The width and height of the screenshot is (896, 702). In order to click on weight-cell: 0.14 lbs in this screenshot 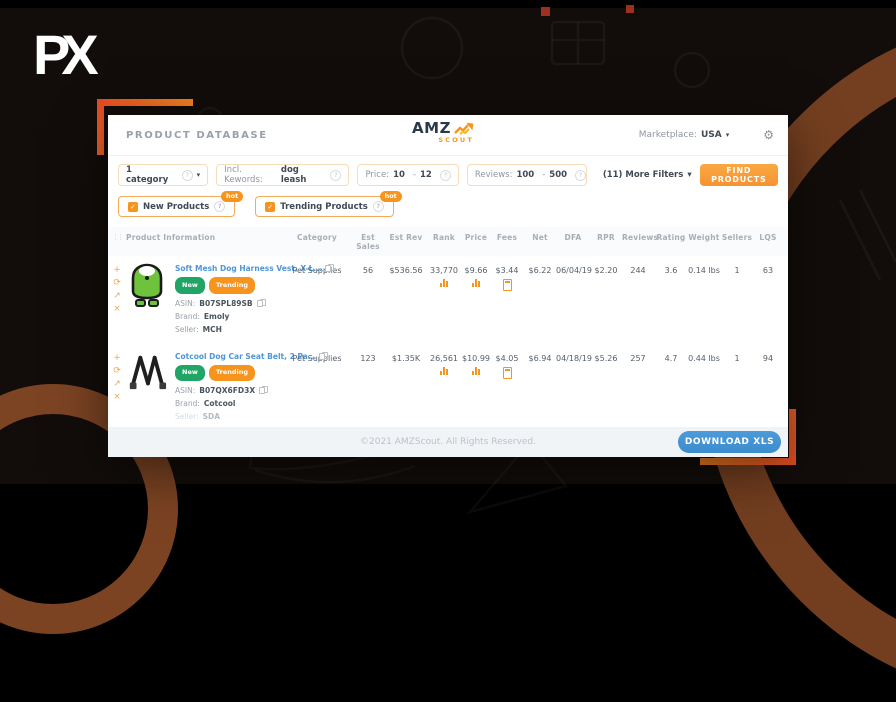, I will do `click(704, 270)`.